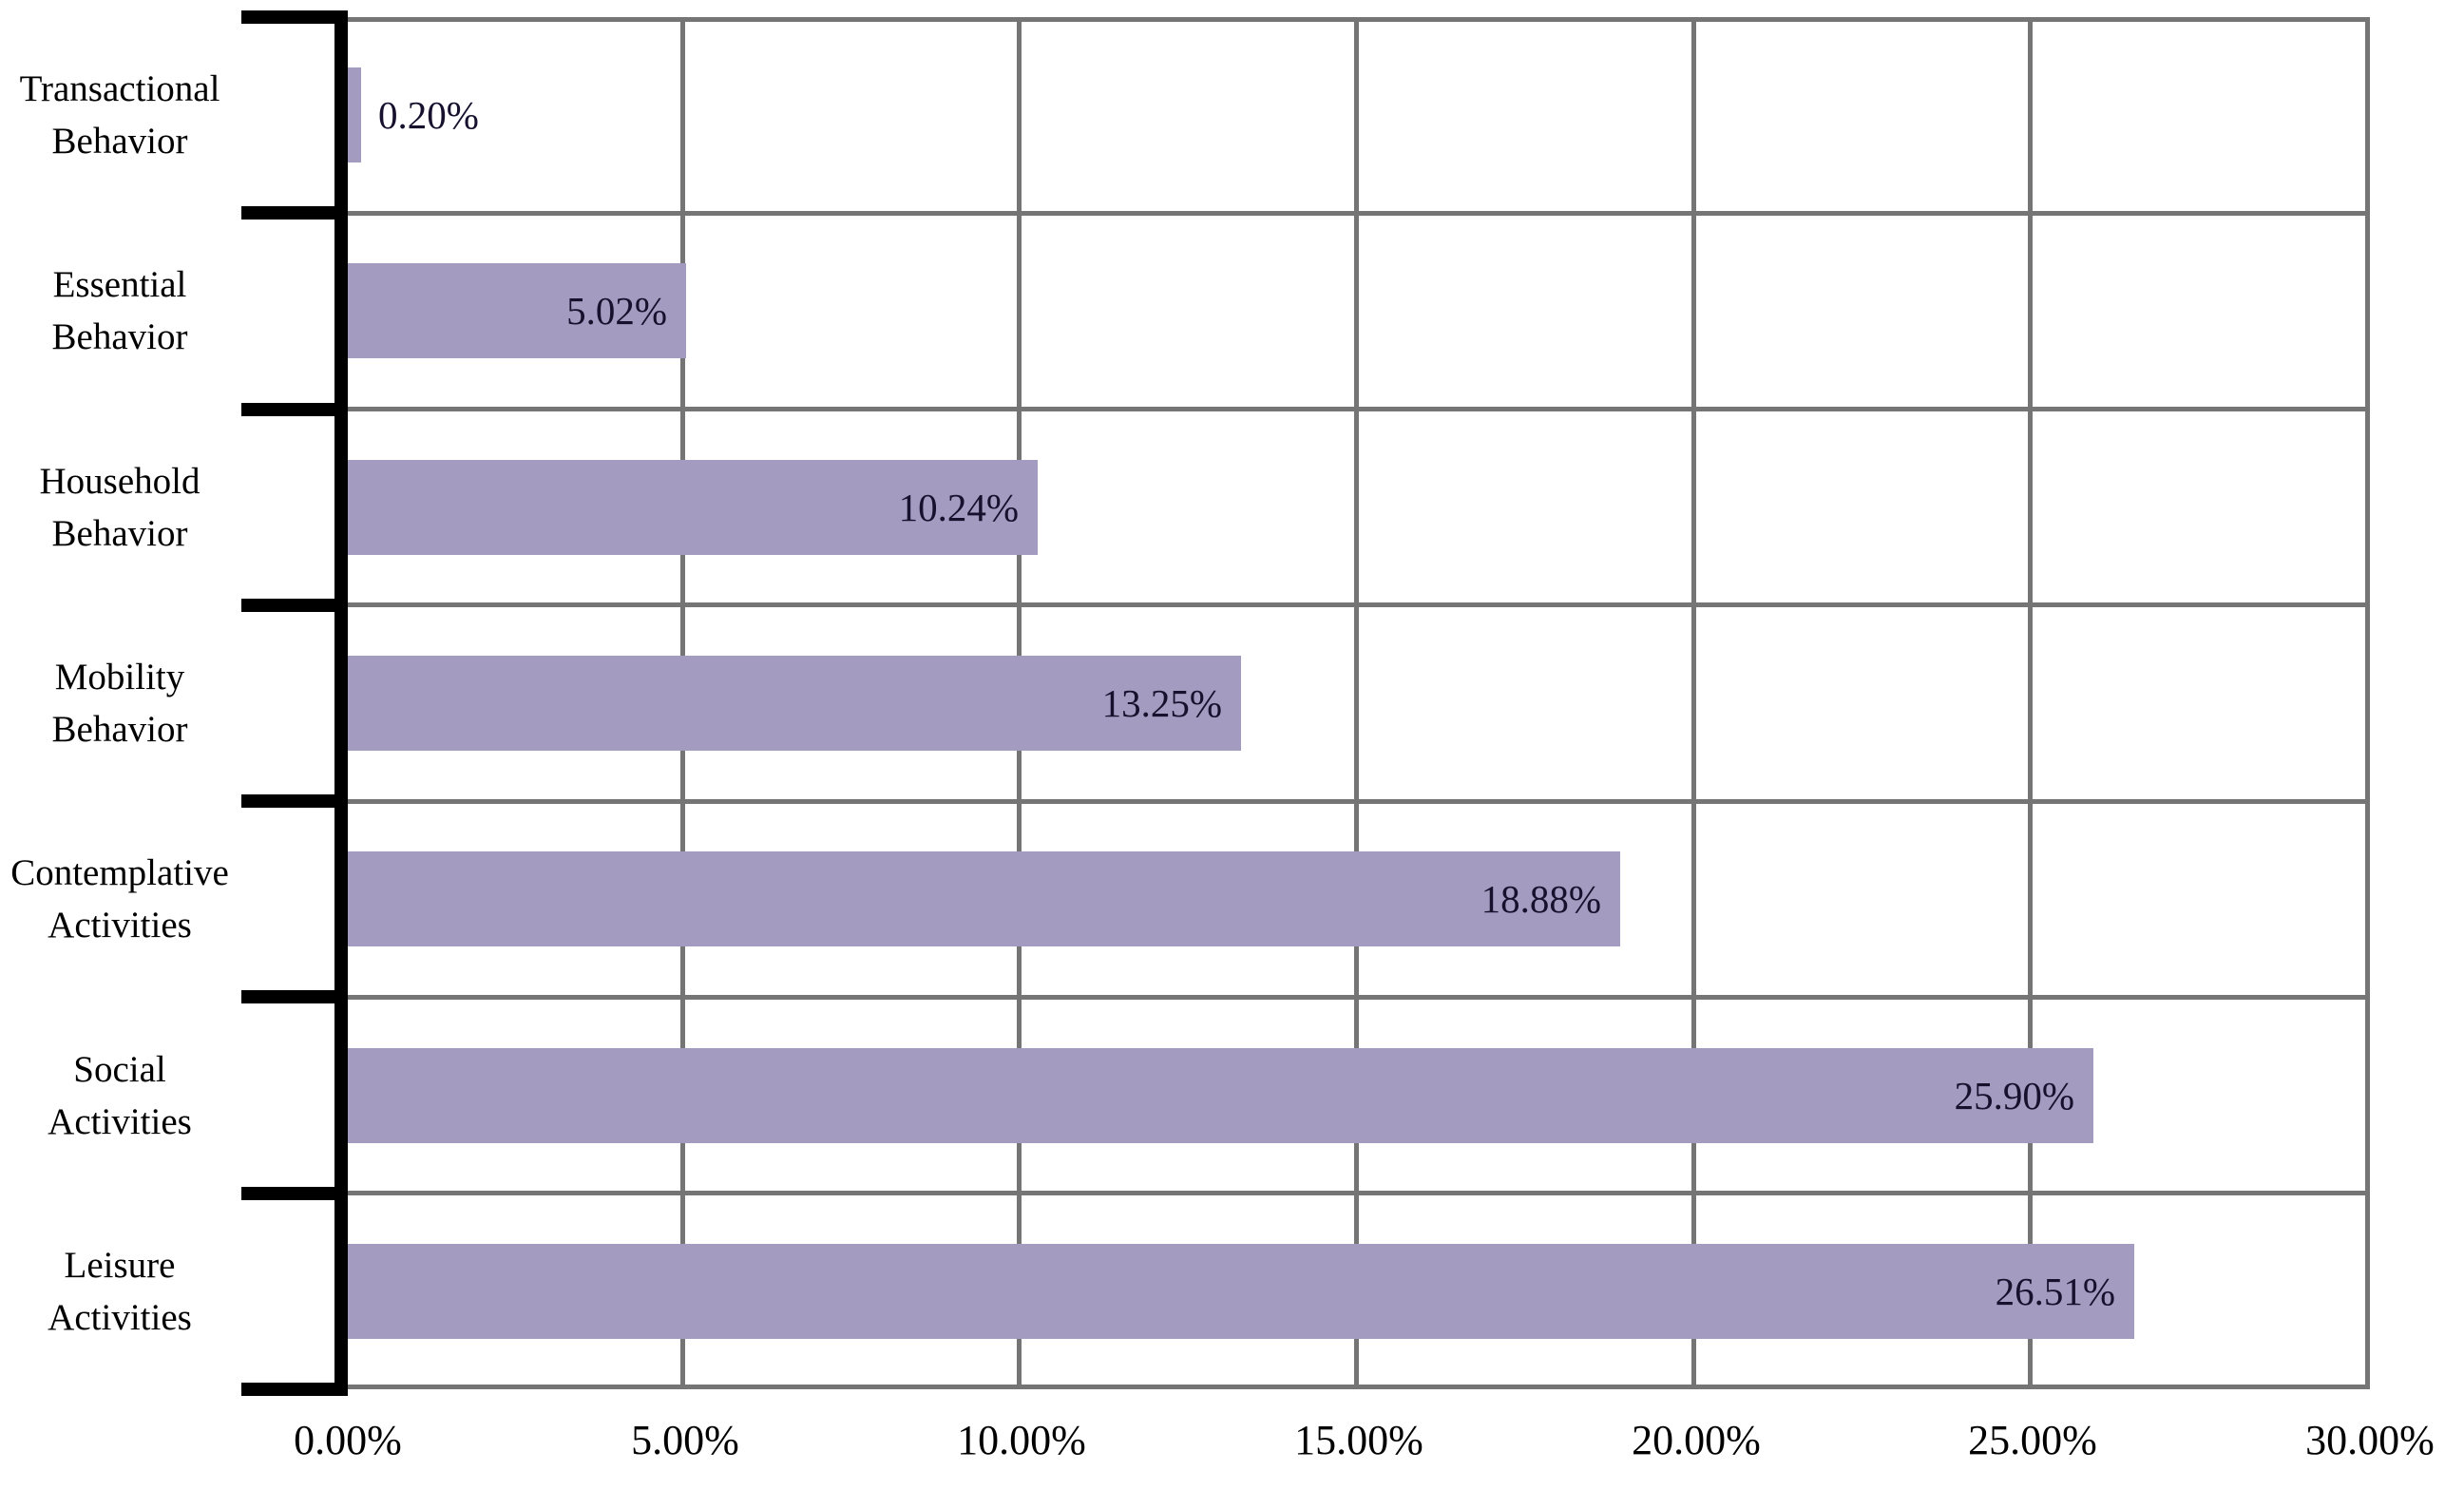 This screenshot has width=2464, height=1490. Describe the element at coordinates (1021, 1440) in the screenshot. I see `x-tick-label: 10.00%` at that location.